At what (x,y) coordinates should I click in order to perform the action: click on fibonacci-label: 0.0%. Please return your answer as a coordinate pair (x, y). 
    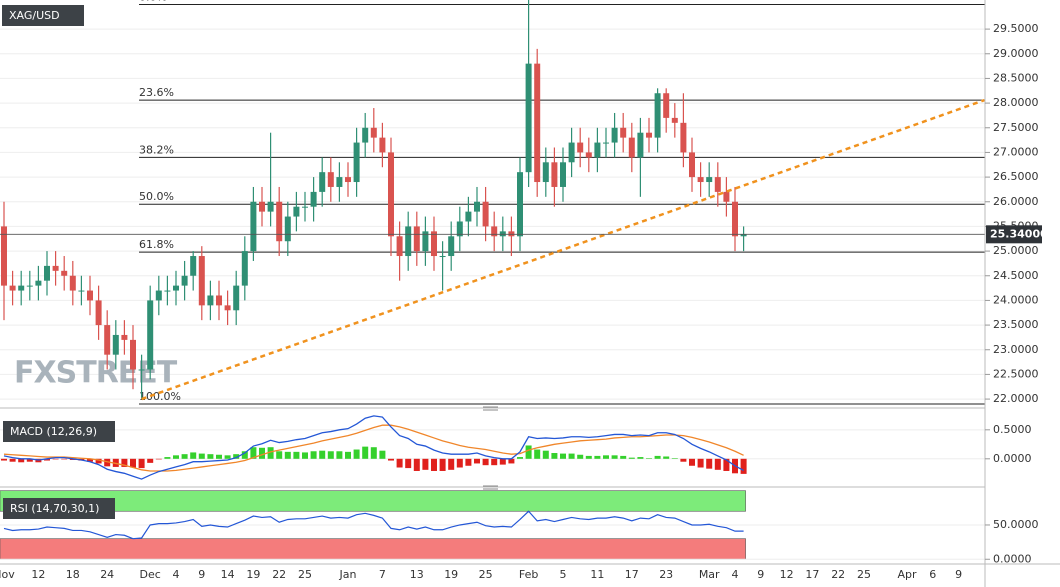
    Looking at the image, I should click on (153, 1).